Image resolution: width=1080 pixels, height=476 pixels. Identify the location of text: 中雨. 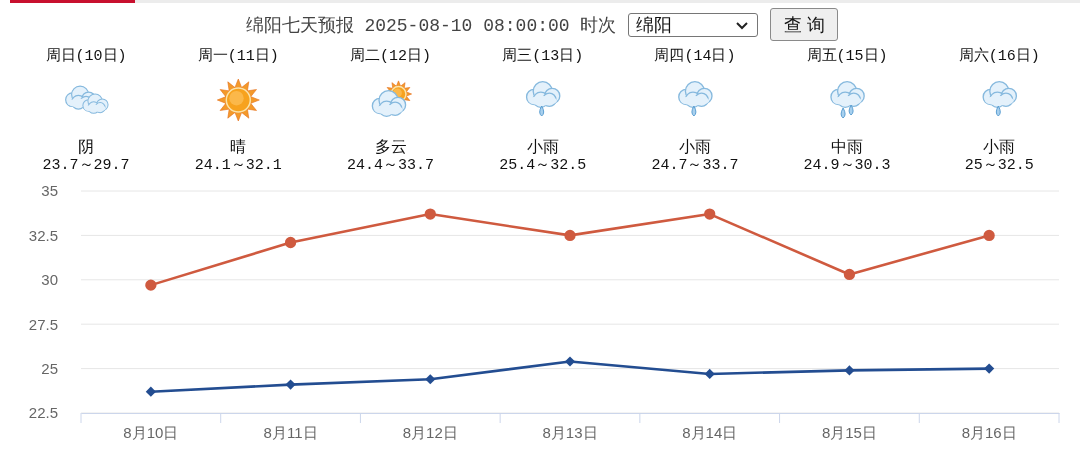
(847, 147).